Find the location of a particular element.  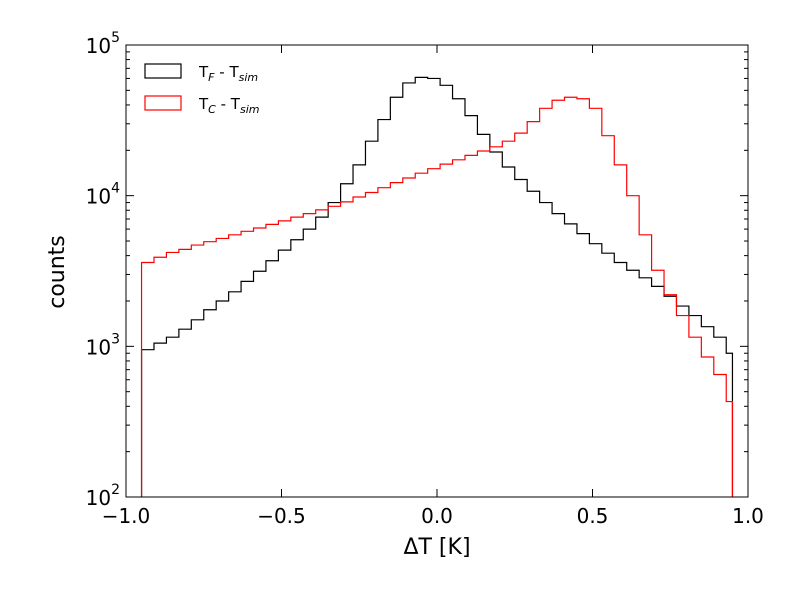

x-tick-label: 0.0 is located at coordinates (437, 516).